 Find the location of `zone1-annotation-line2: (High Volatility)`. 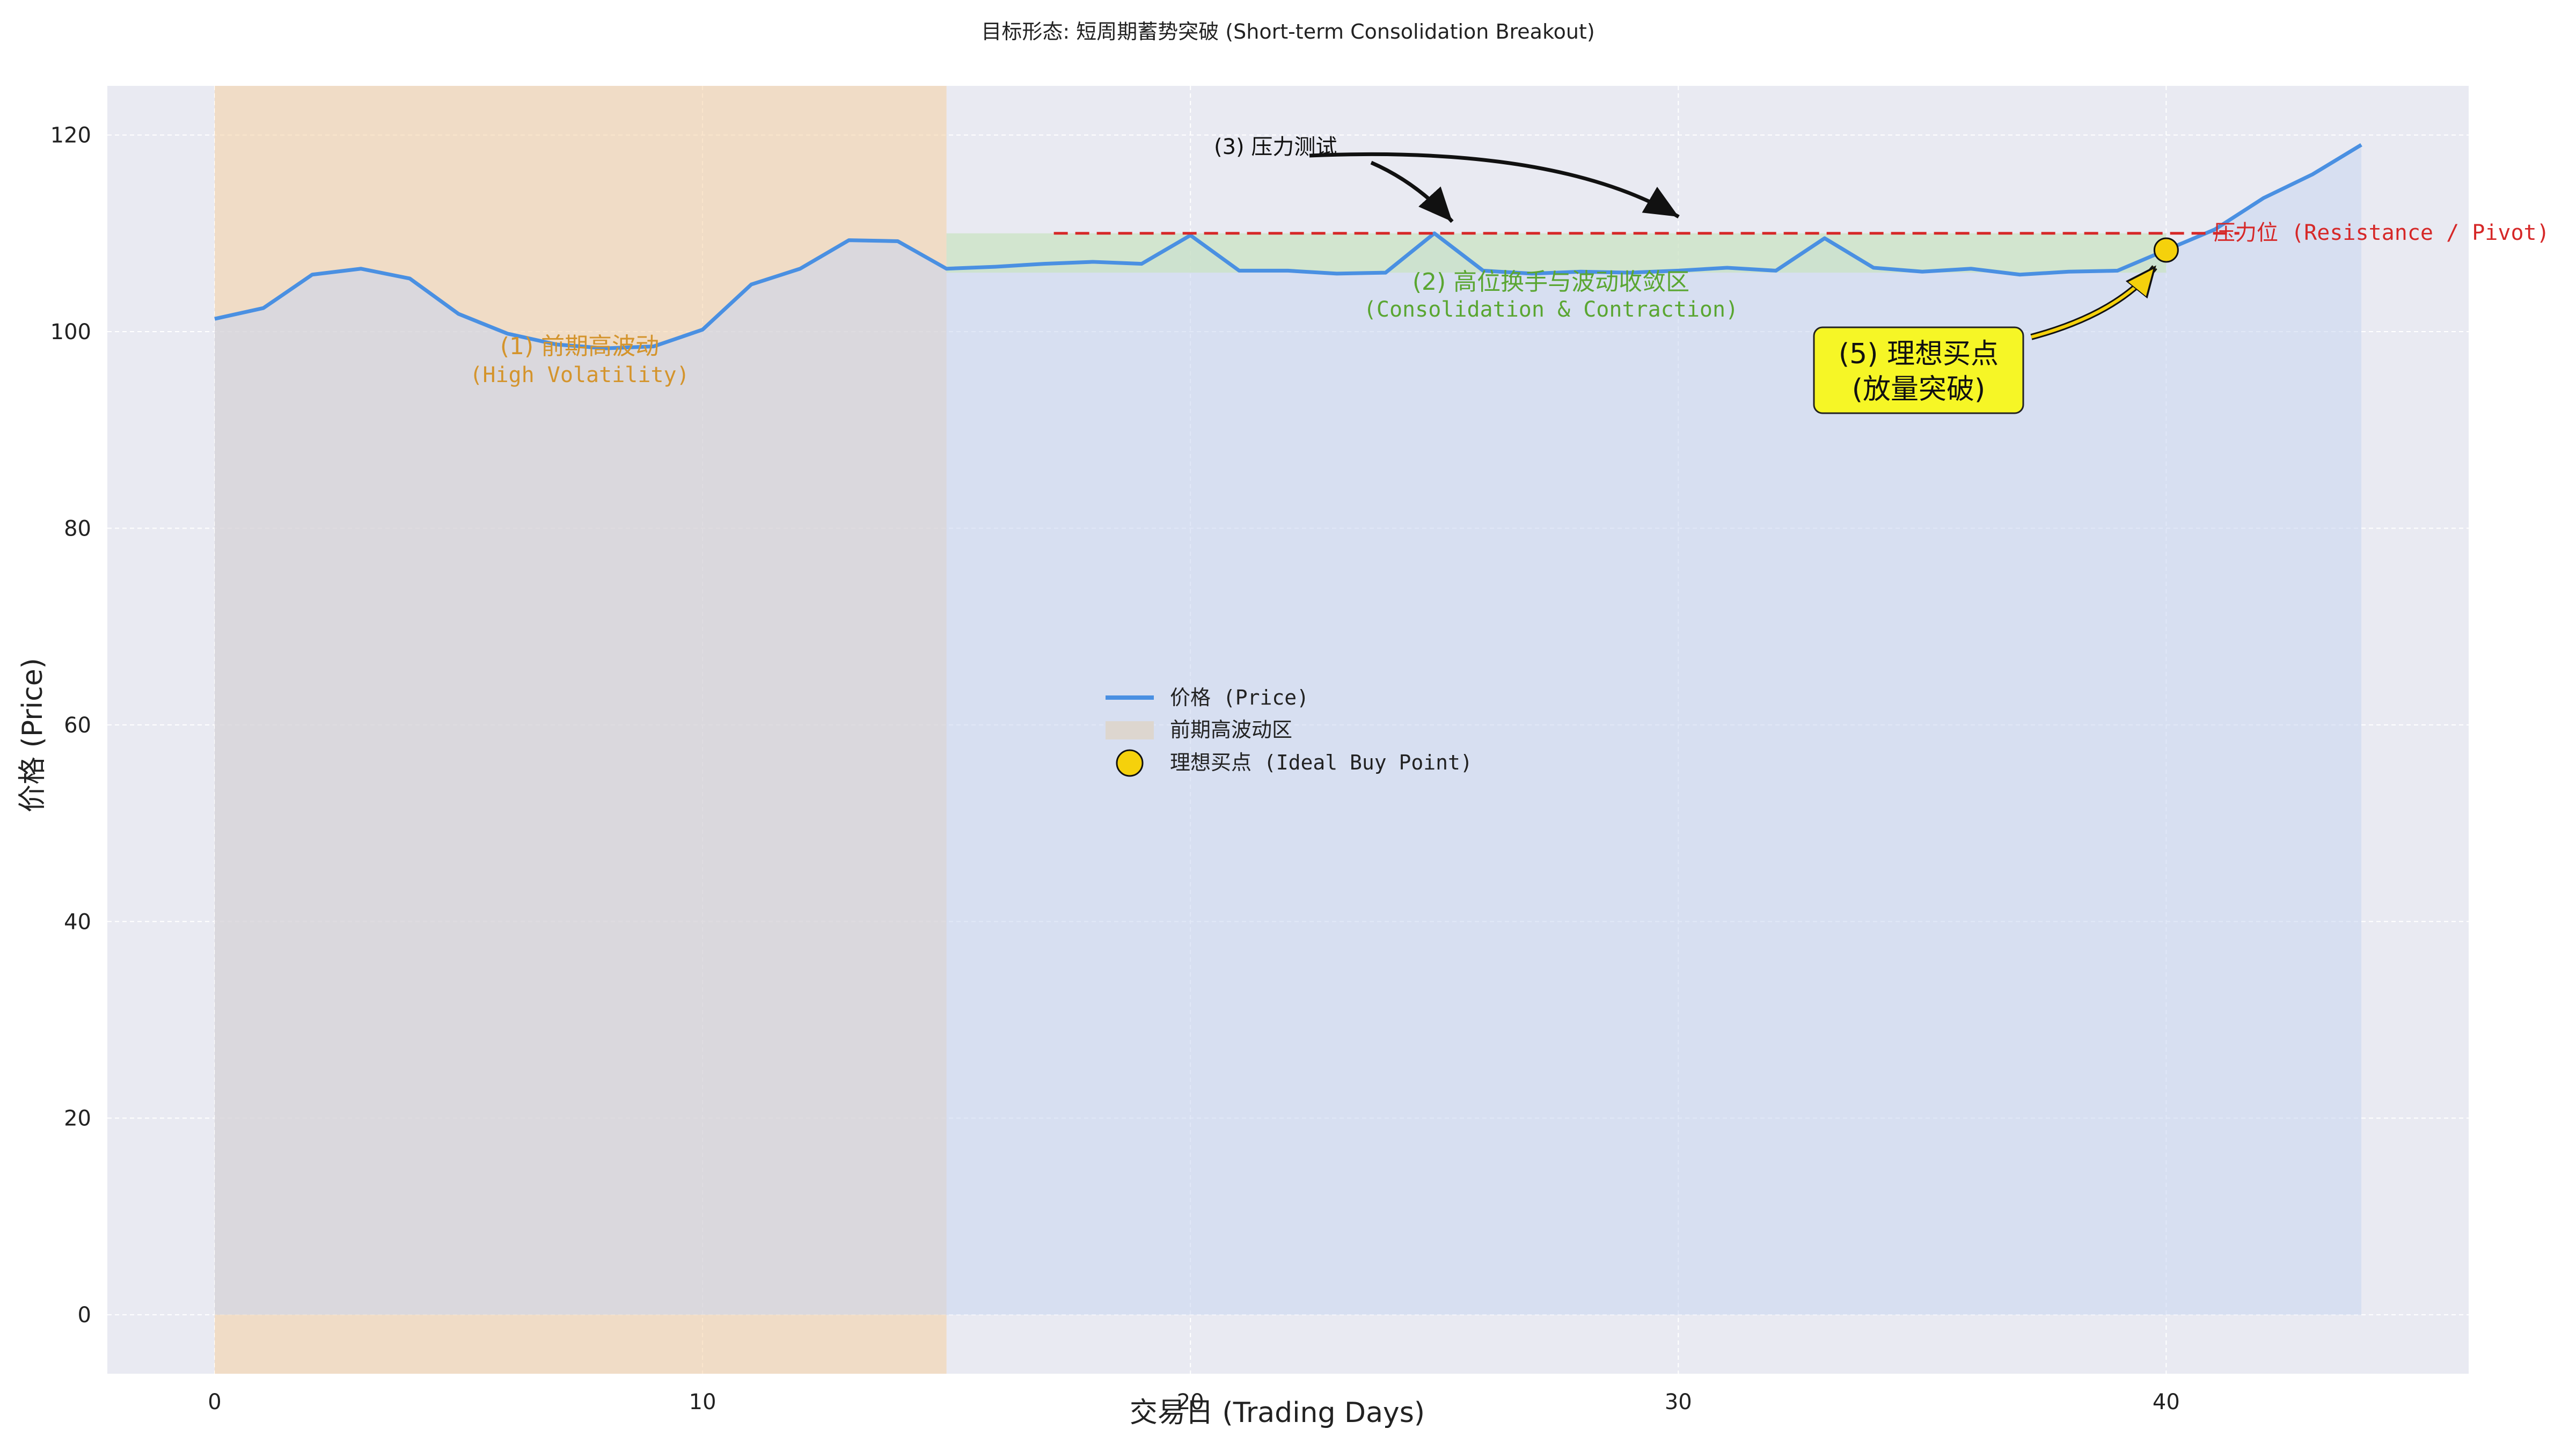

zone1-annotation-line2: (High Volatility) is located at coordinates (579, 375).